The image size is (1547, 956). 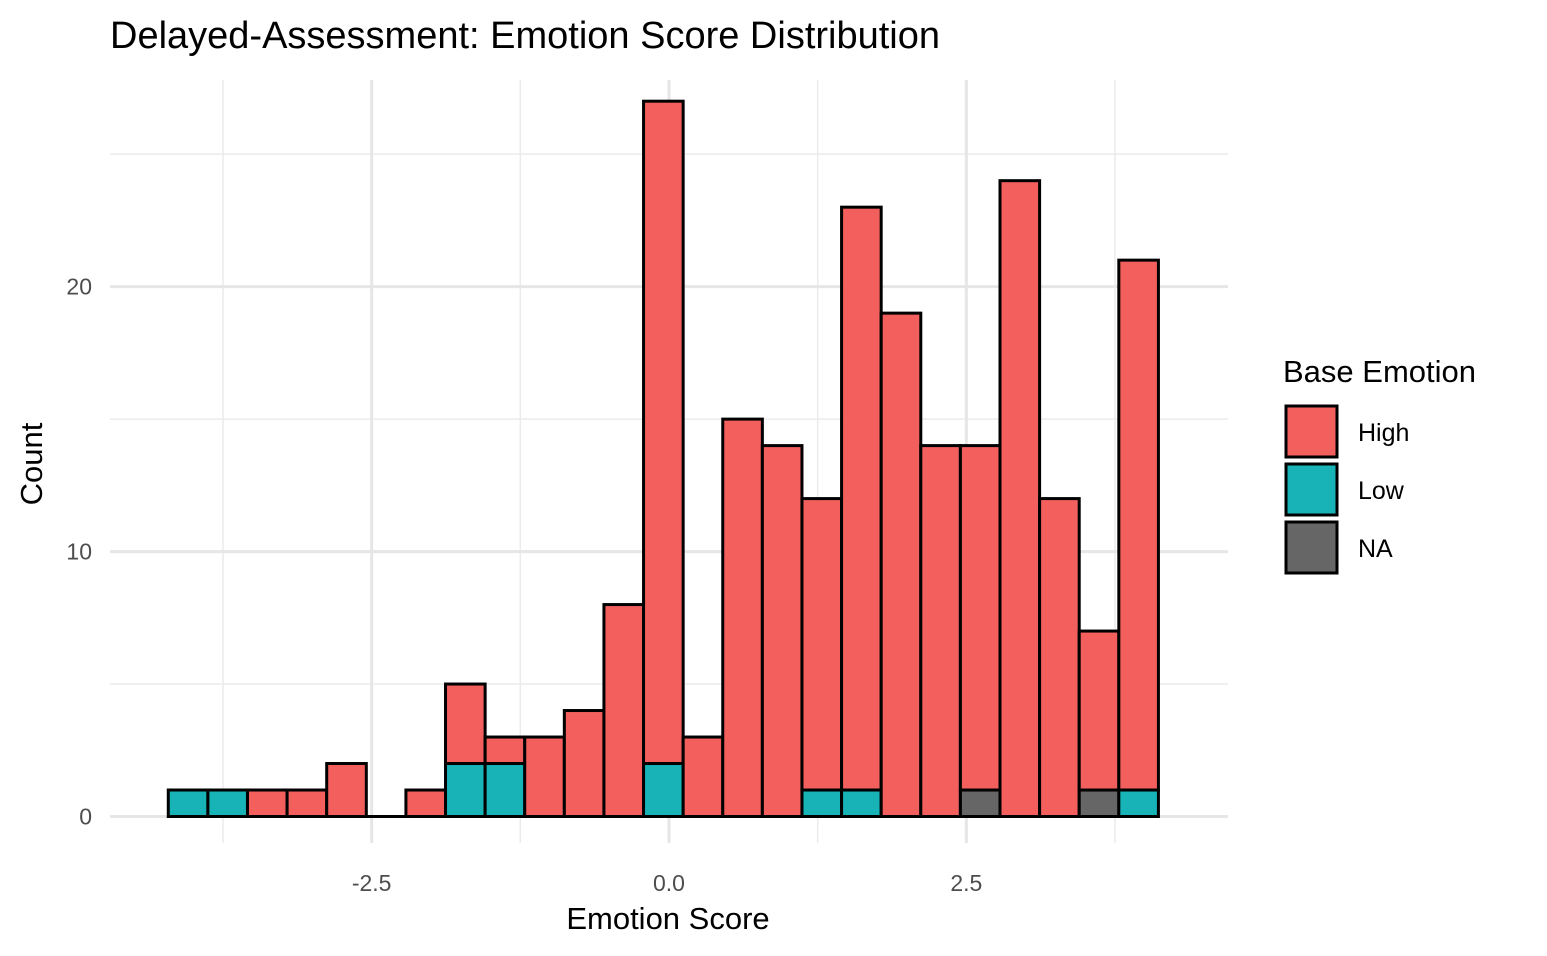 What do you see at coordinates (372, 883) in the screenshot?
I see `x-tick-label: -2.5` at bounding box center [372, 883].